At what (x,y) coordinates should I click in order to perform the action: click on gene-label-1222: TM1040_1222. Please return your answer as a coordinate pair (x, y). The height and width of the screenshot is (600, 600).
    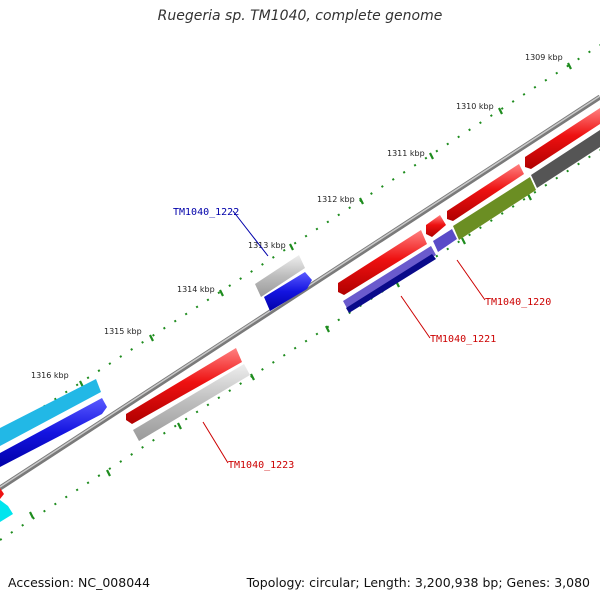
    Looking at the image, I should click on (206, 212).